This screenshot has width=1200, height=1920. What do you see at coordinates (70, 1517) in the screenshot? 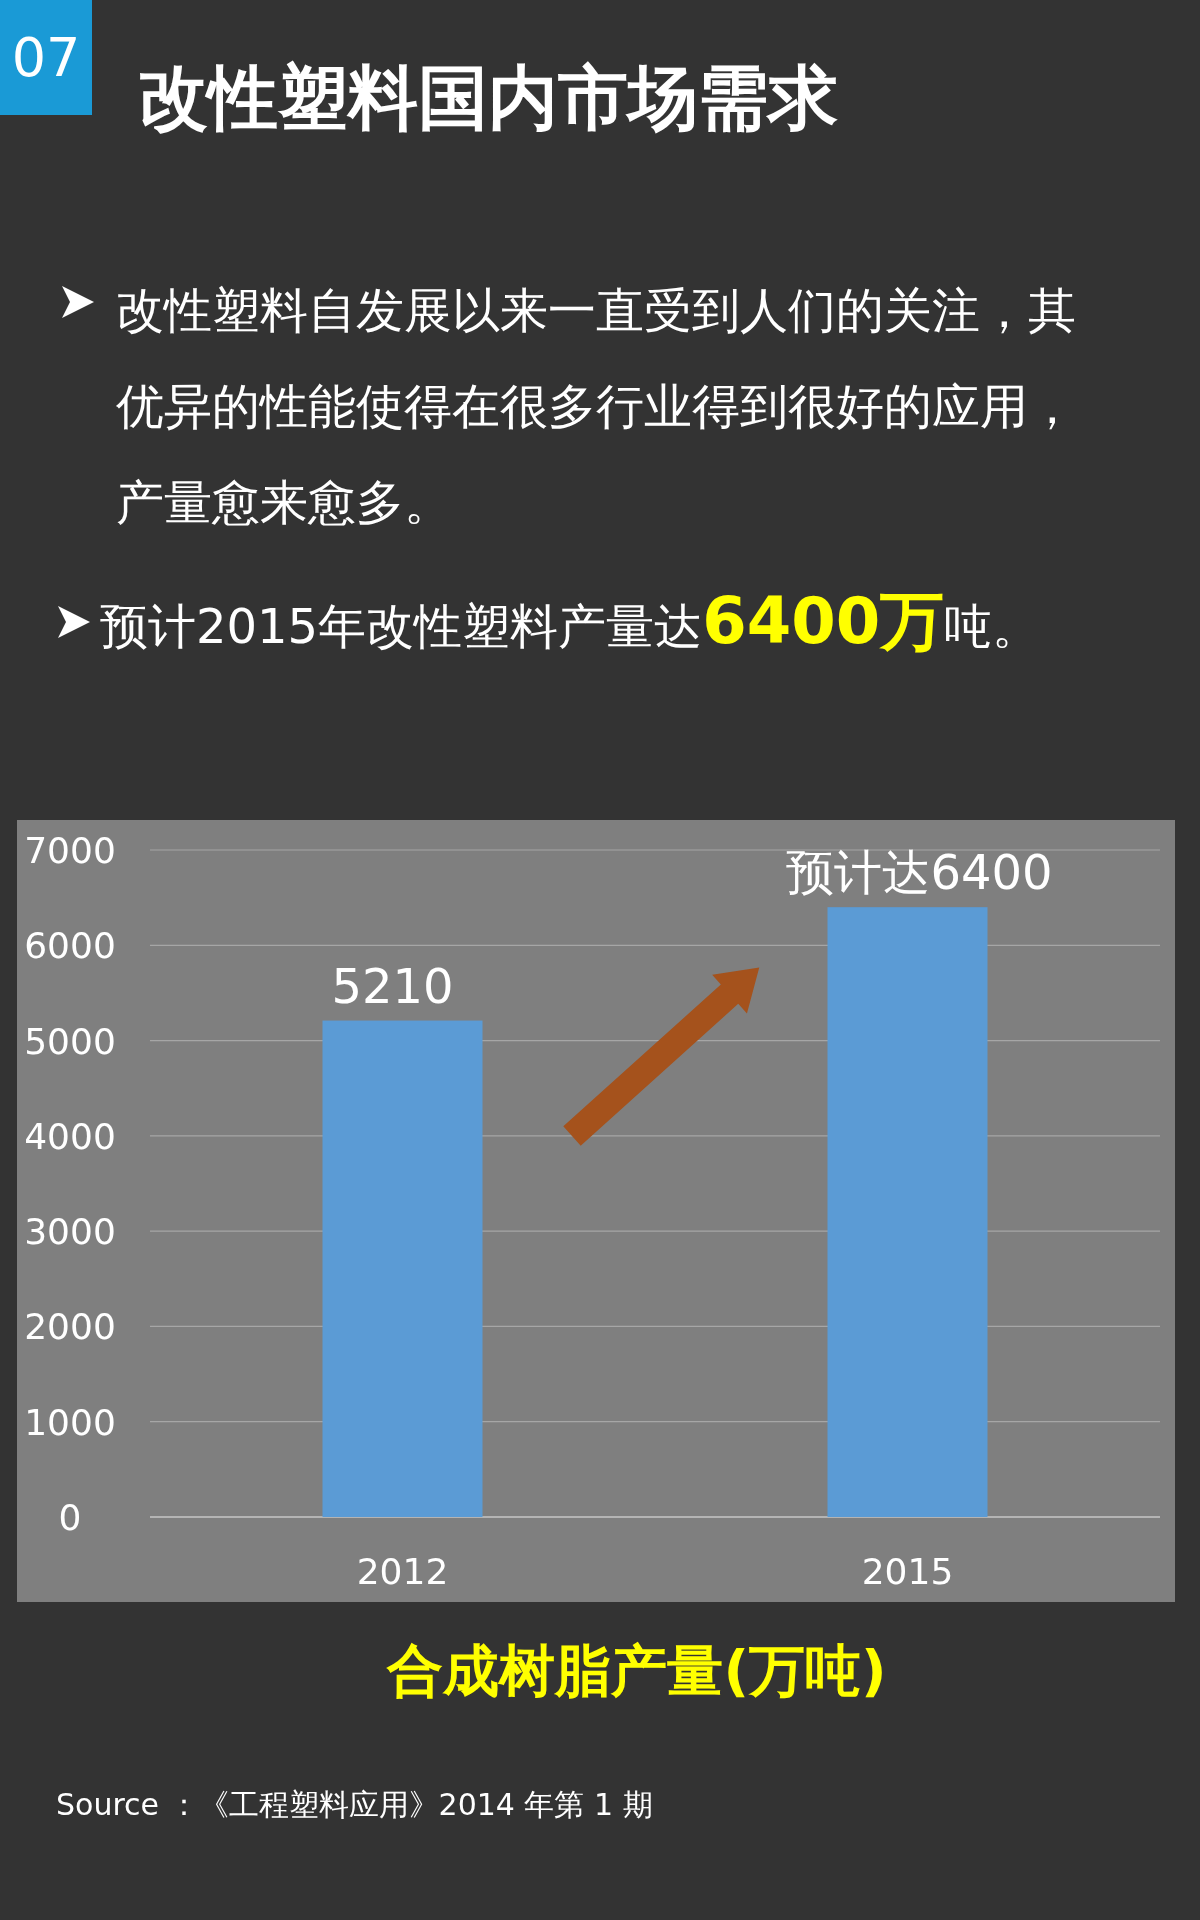
I see `y-tick-label: 0` at bounding box center [70, 1517].